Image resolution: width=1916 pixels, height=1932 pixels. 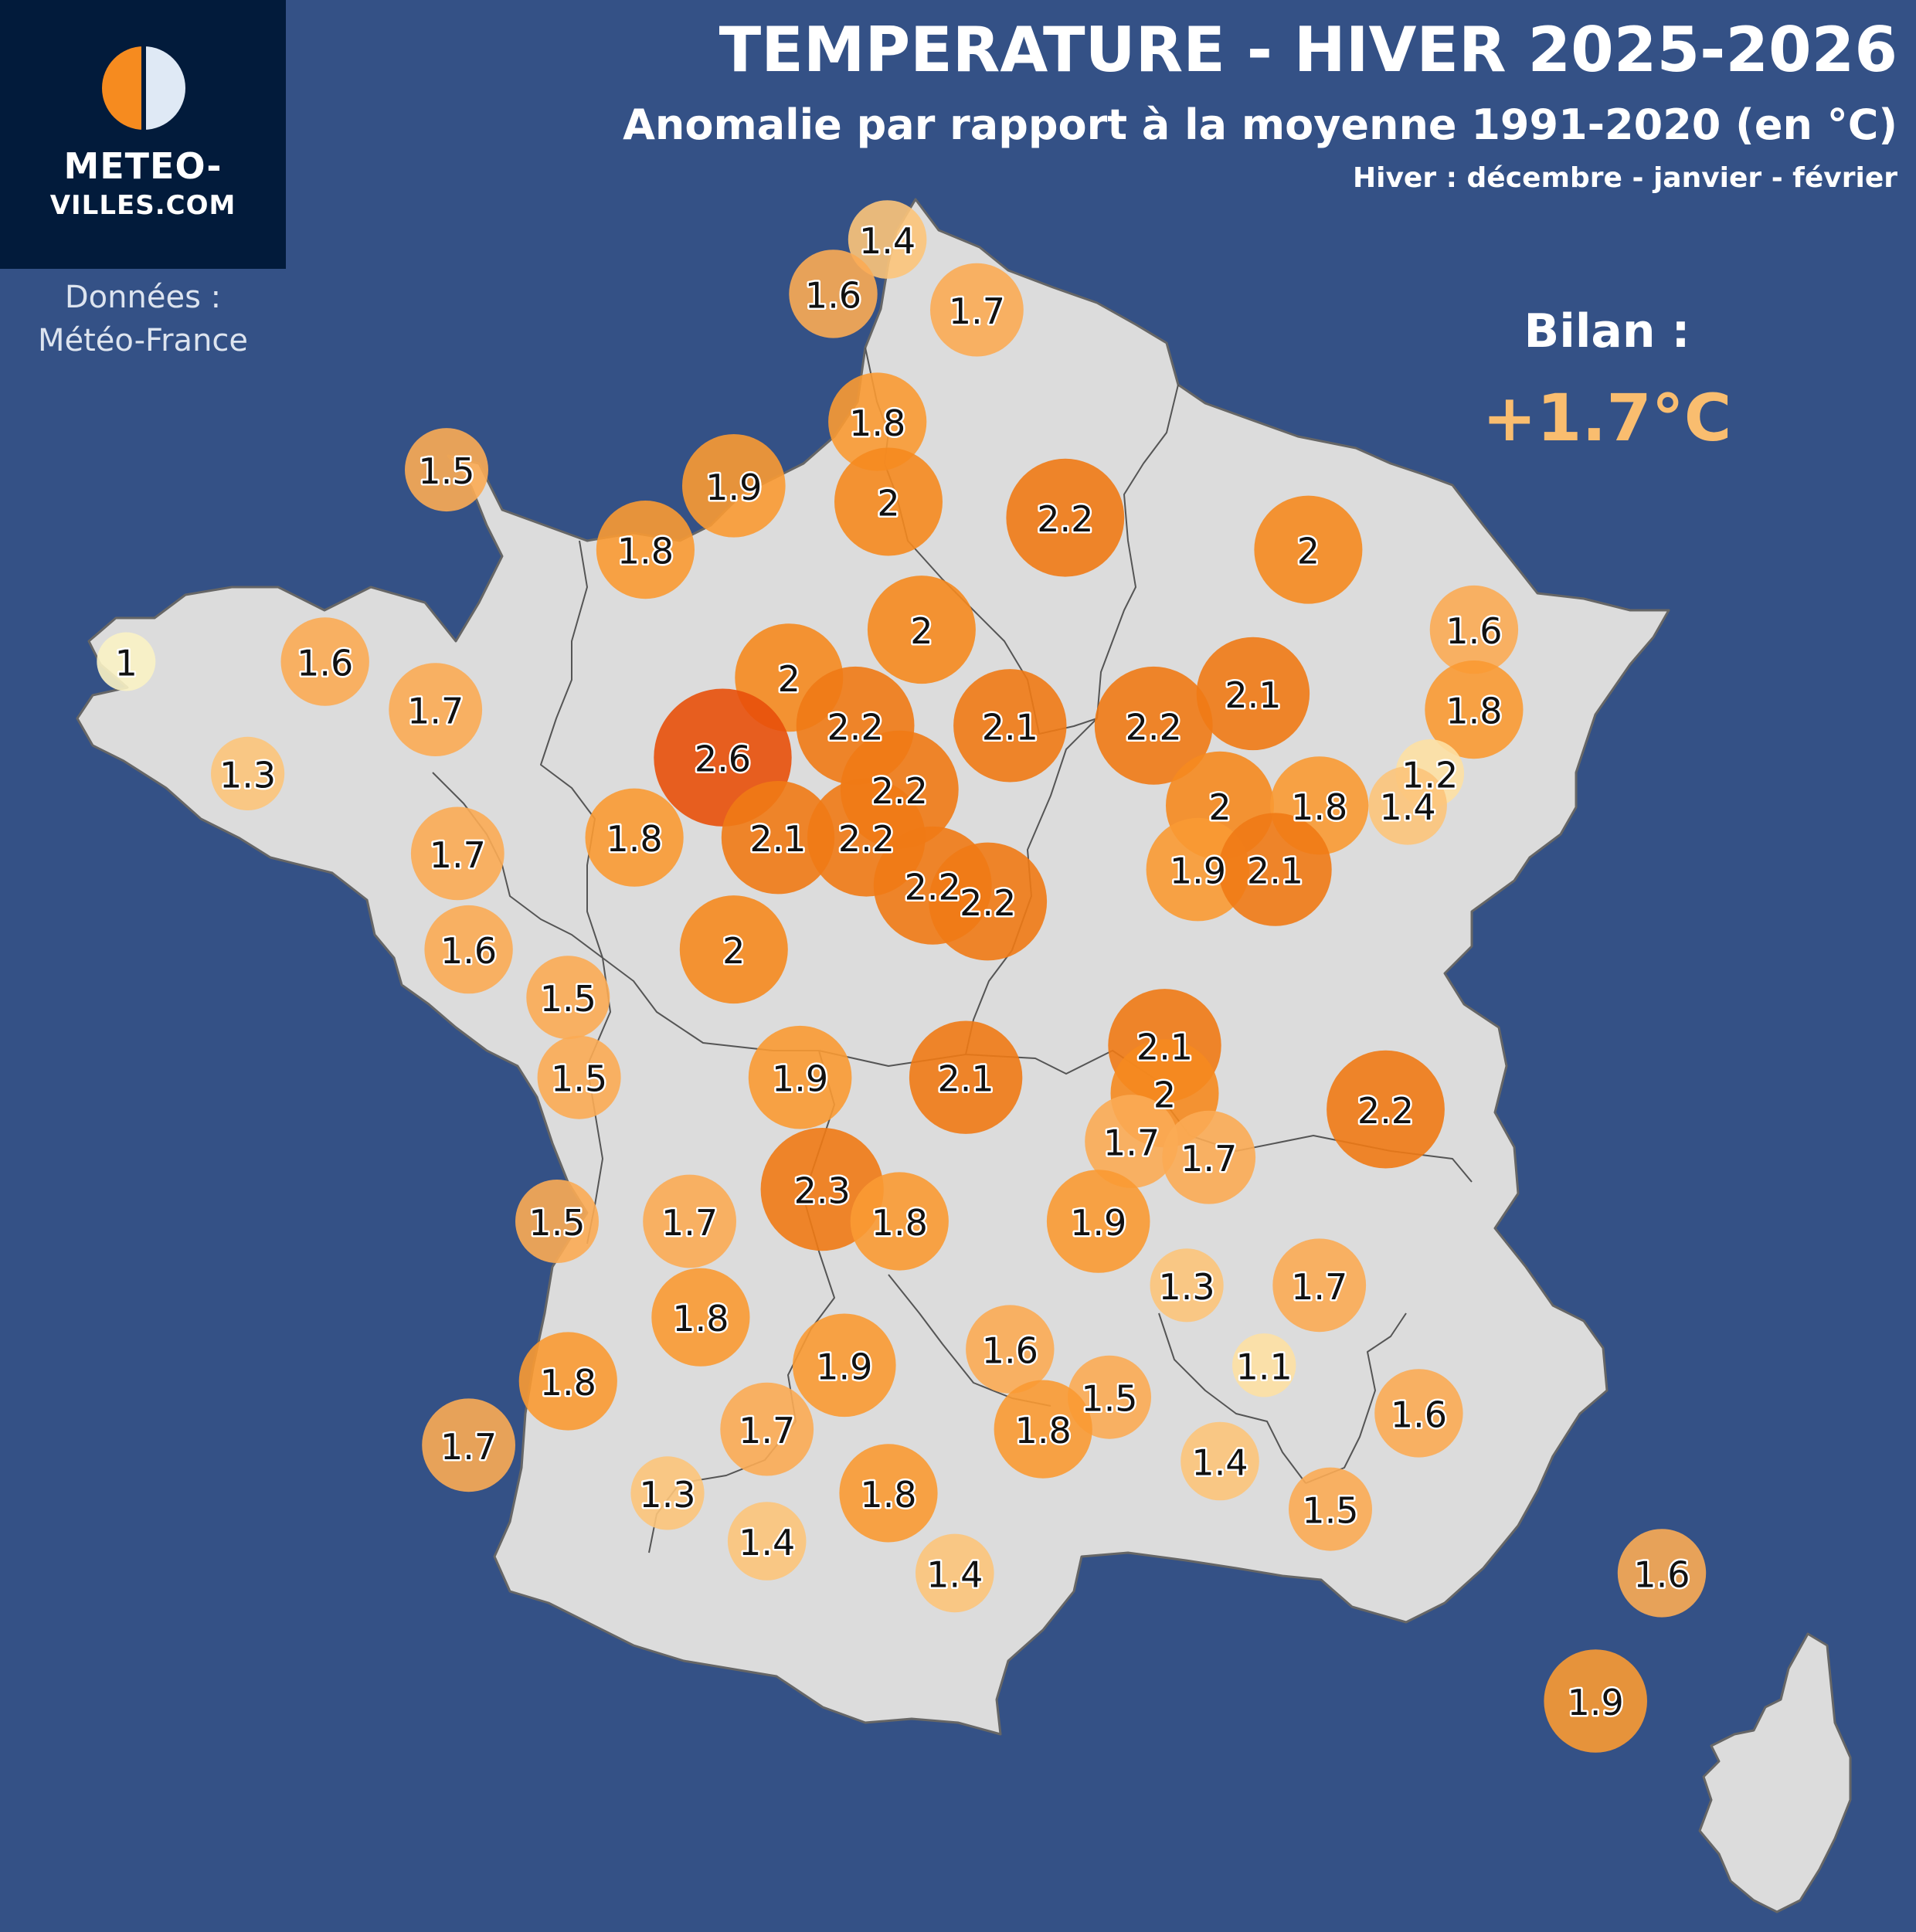 What do you see at coordinates (823, 1191) in the screenshot?
I see `anomaly-value-label: 2.3` at bounding box center [823, 1191].